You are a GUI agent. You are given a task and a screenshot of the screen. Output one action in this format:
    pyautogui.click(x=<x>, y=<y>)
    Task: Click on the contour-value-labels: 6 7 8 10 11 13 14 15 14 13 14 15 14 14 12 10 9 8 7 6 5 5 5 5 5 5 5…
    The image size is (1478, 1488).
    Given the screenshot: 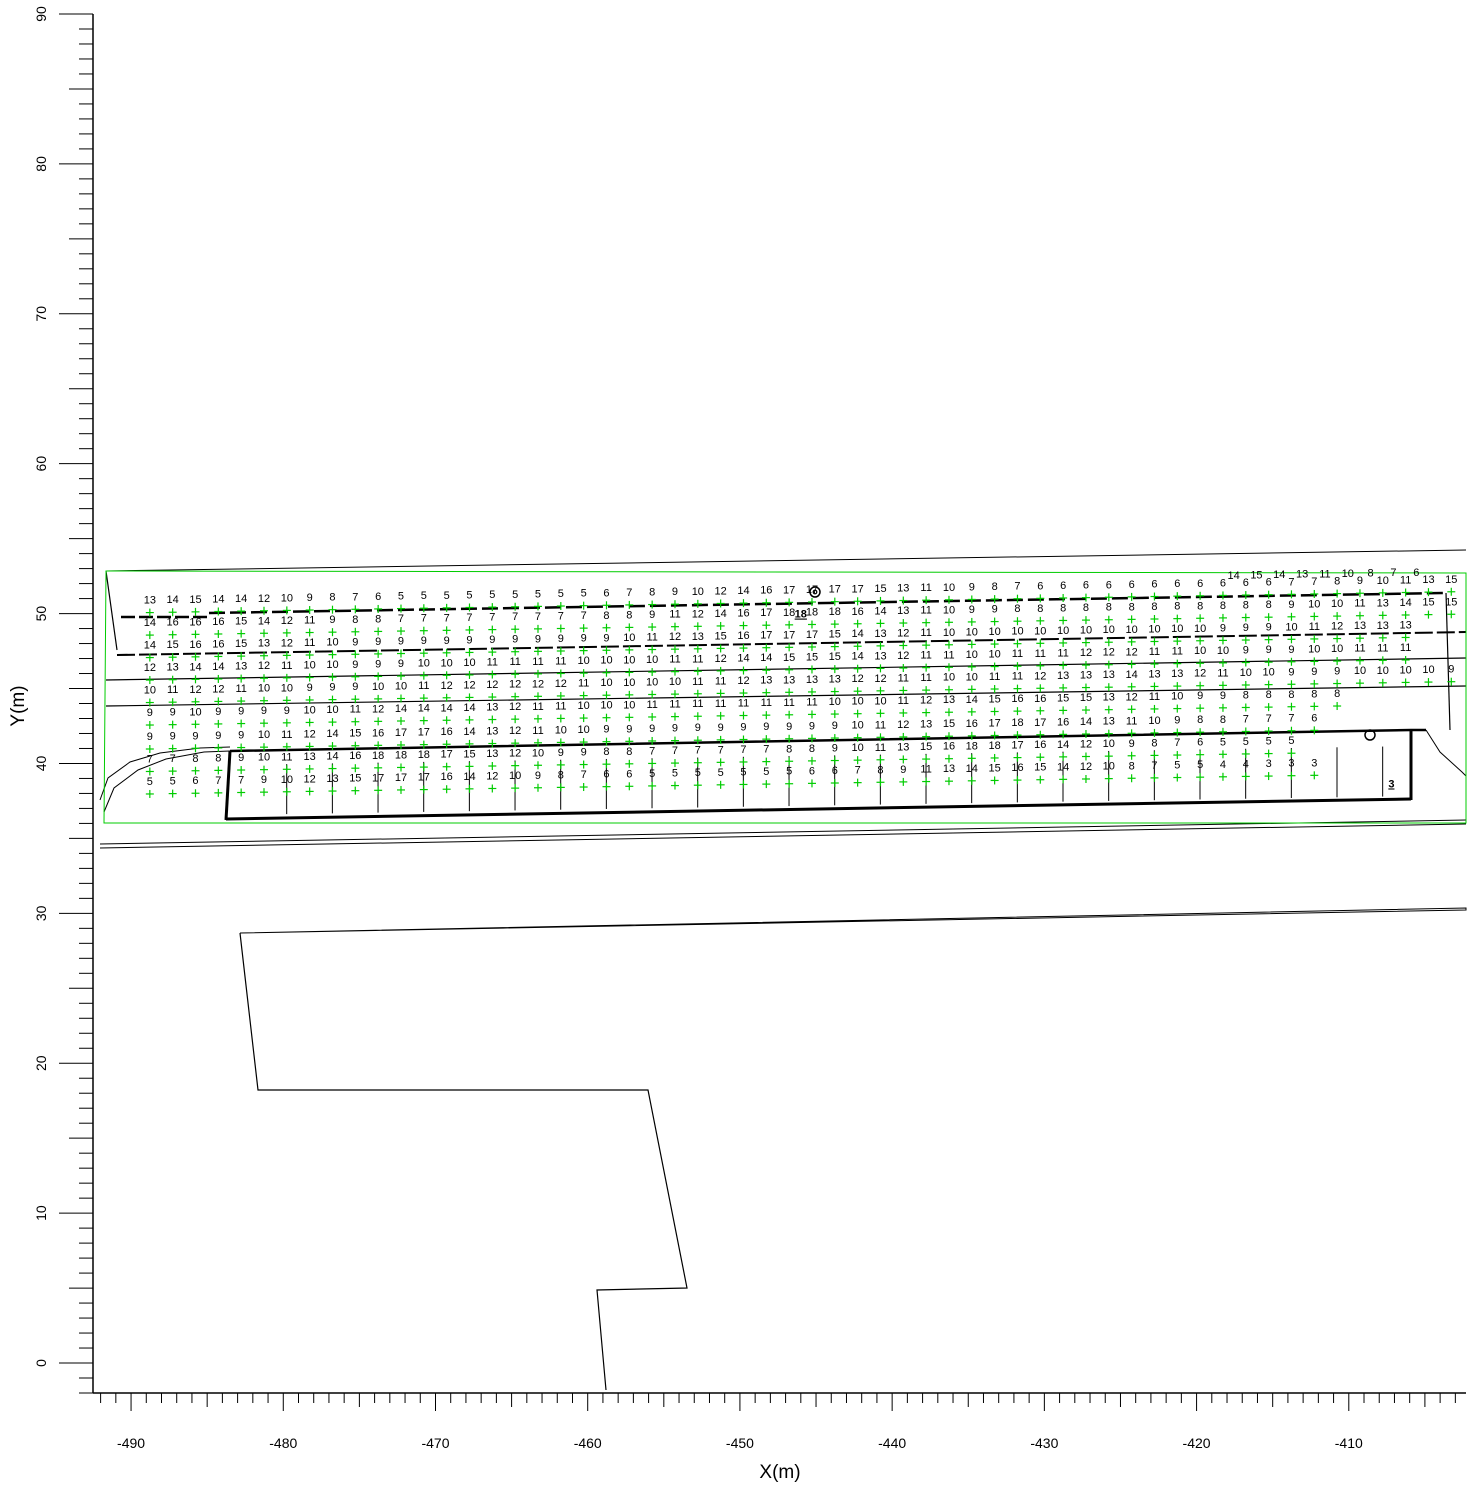 What is the action you would take?
    pyautogui.click(x=801, y=677)
    